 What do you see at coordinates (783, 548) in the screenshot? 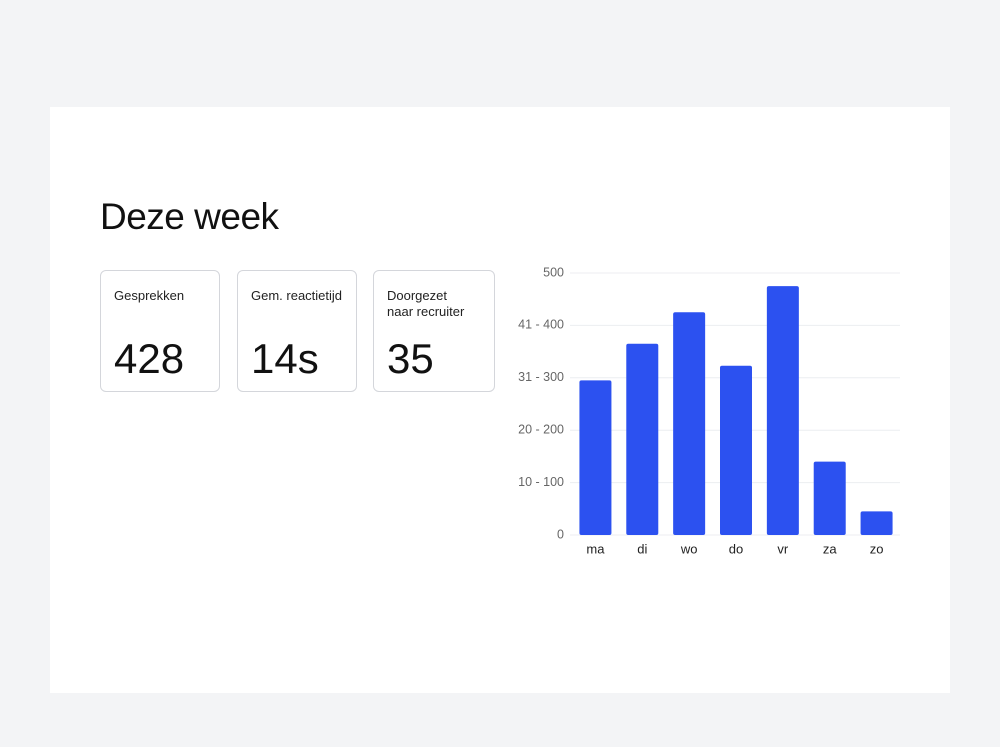
I see `x-tick-label: vr` at bounding box center [783, 548].